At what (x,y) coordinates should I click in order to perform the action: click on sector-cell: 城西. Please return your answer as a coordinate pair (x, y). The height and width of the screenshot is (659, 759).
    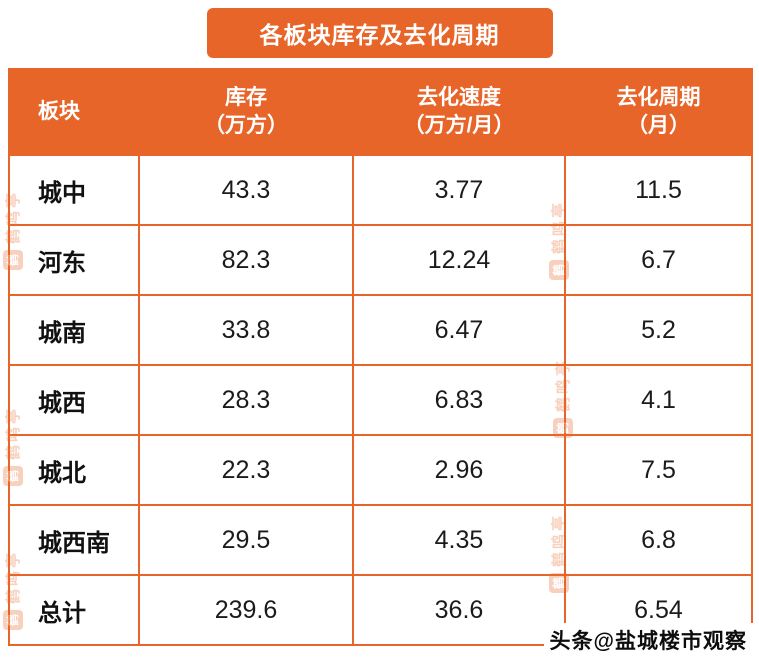
    Looking at the image, I should click on (74, 400).